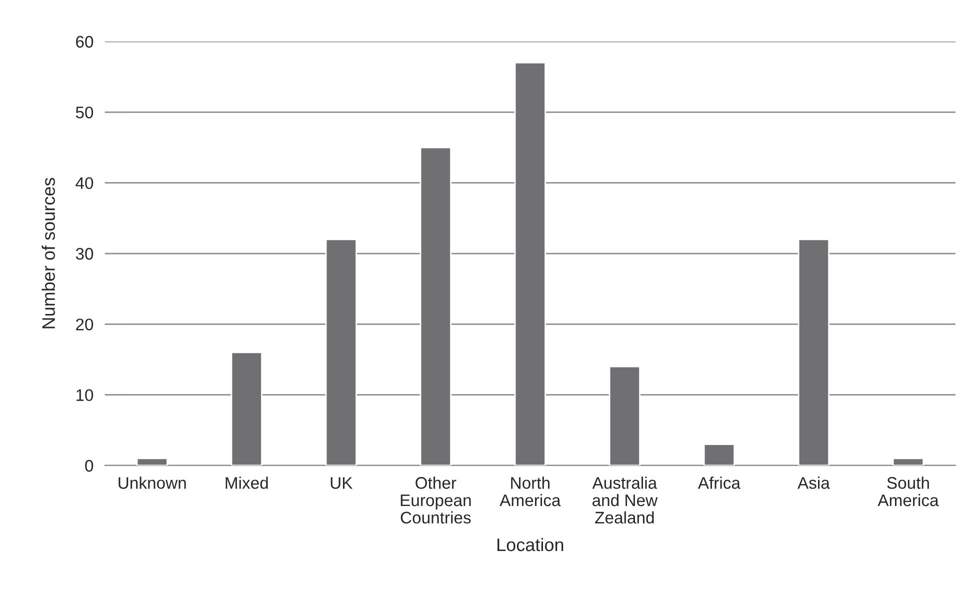 Image resolution: width=971 pixels, height=593 pixels. I want to click on x-tick-label: Mixed, so click(247, 482).